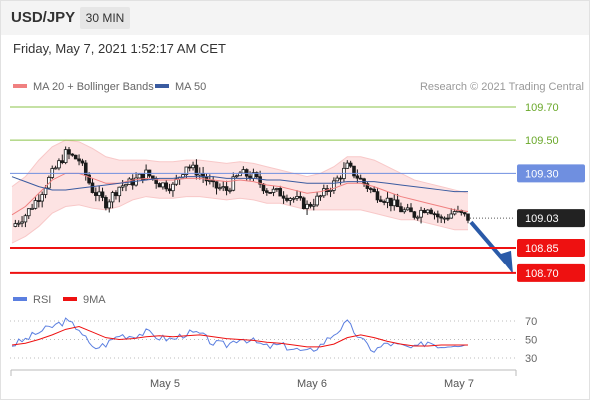 The height and width of the screenshot is (400, 590). I want to click on ma20-line, so click(240, 194).